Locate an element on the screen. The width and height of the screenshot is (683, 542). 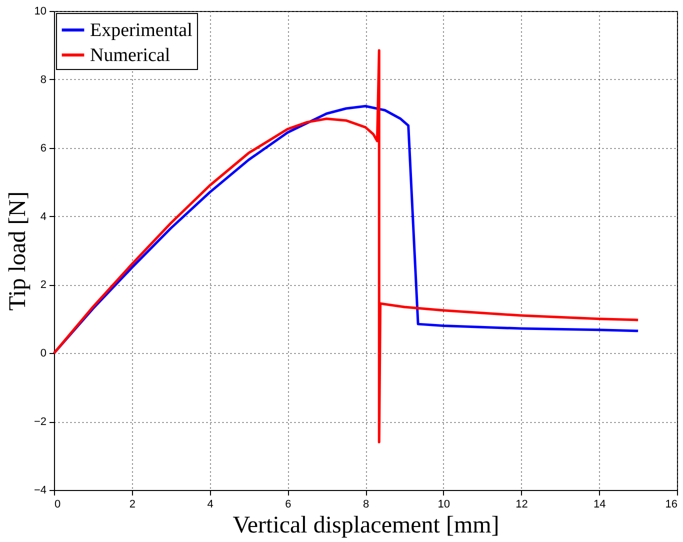
x-tick-label: 4 is located at coordinates (210, 504).